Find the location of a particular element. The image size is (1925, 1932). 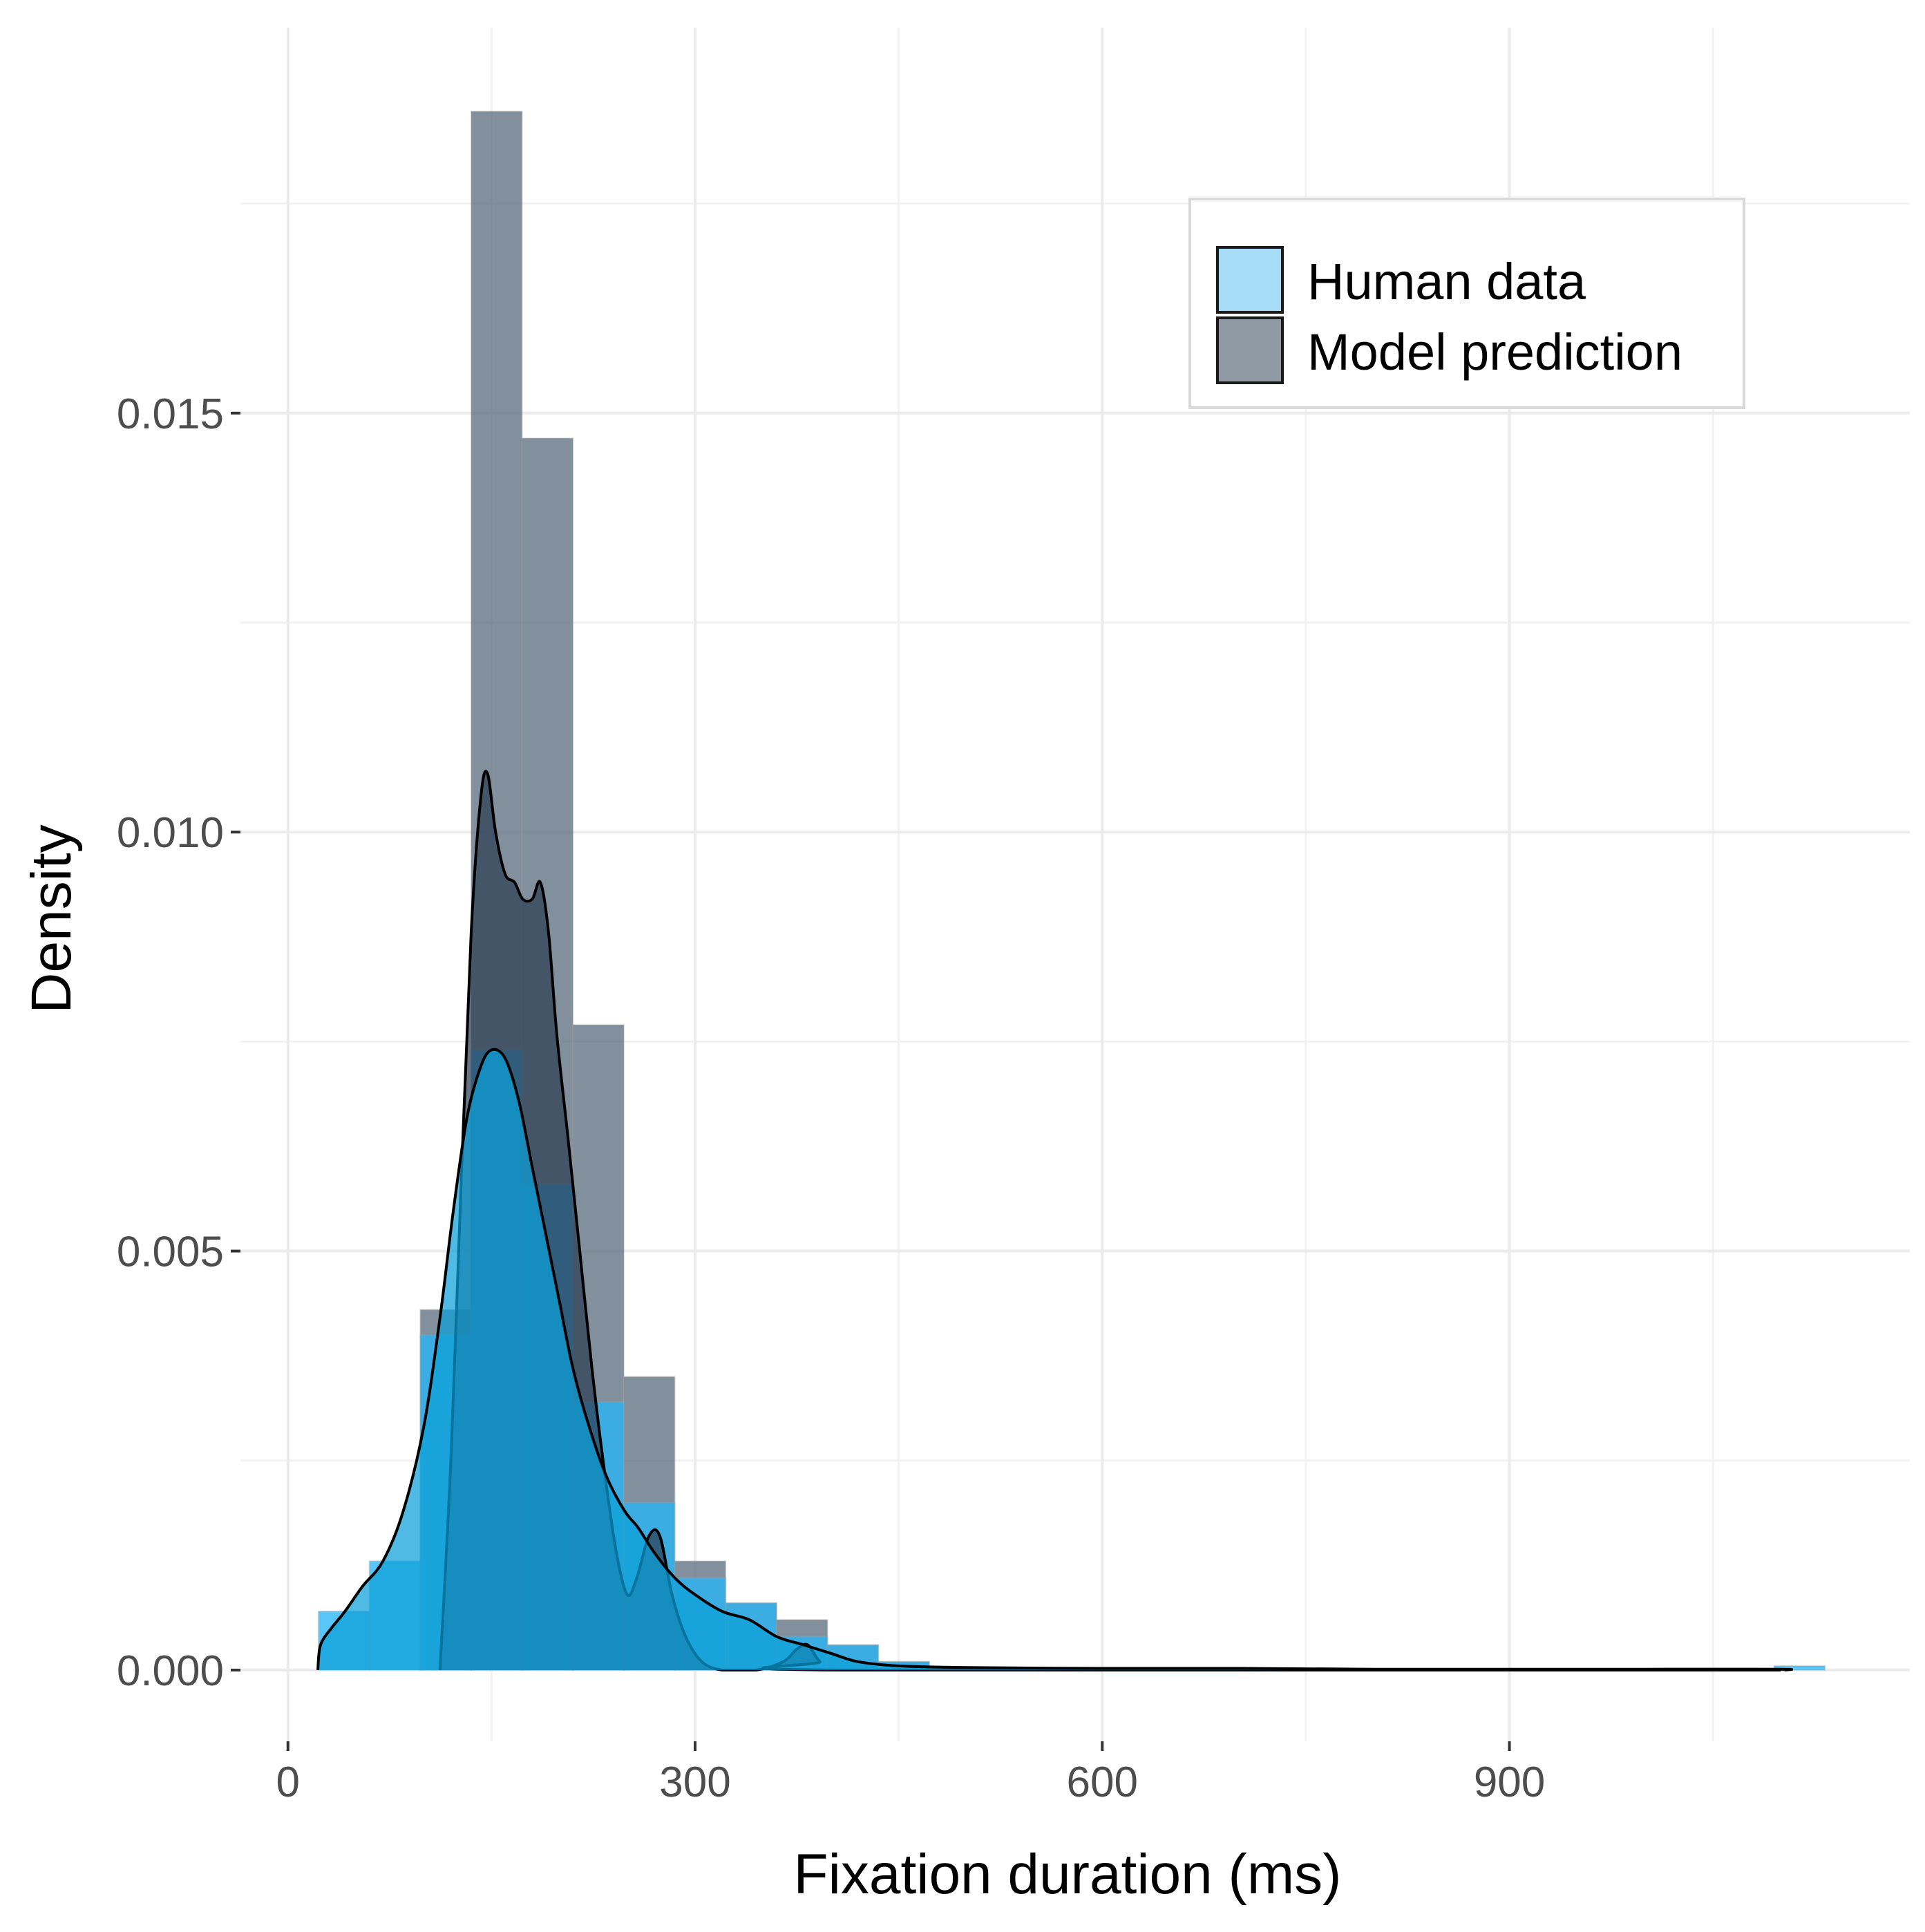

y-tick-label: 0.010 is located at coordinates (170, 833).